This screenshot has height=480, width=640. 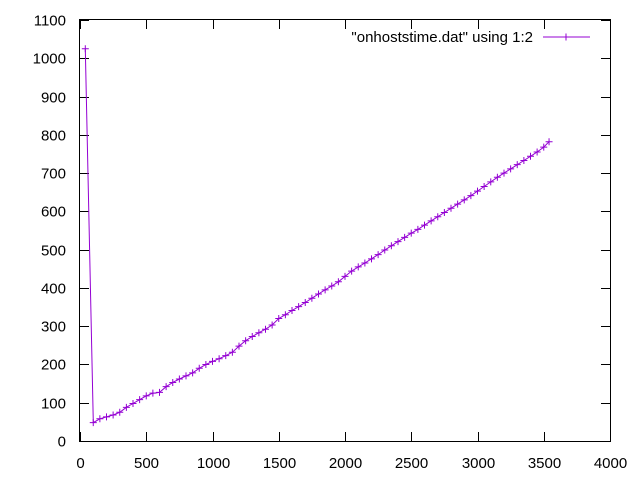 I want to click on y-tick-label: 600, so click(x=53, y=212).